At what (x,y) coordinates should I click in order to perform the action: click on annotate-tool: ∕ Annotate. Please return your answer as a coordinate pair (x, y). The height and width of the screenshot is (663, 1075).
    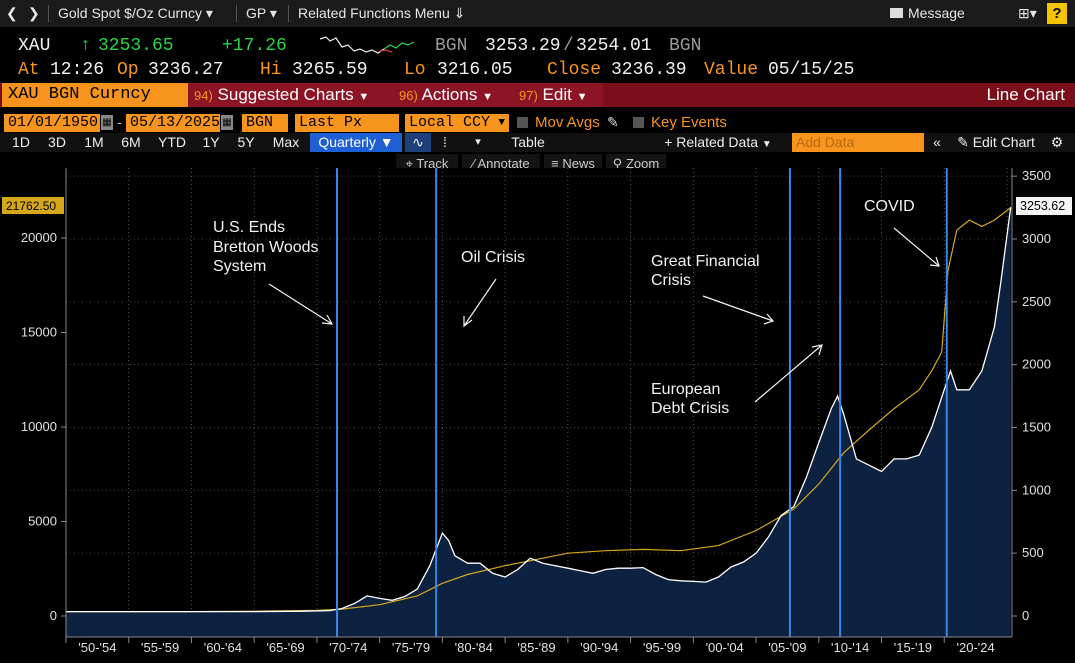
    Looking at the image, I should click on (501, 164).